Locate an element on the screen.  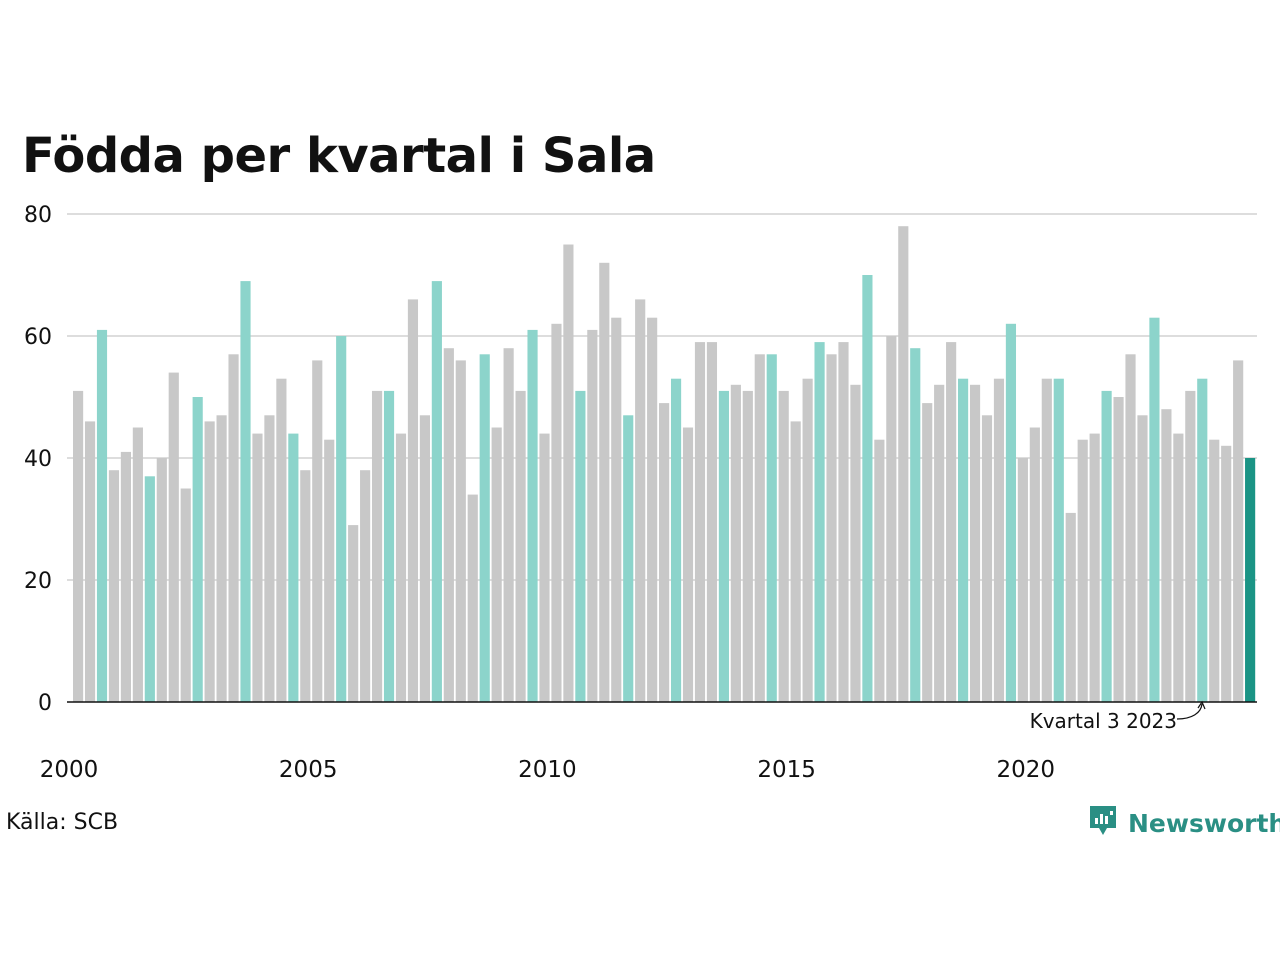
brand-logo: Newsworthy is located at coordinates (1184, 823).